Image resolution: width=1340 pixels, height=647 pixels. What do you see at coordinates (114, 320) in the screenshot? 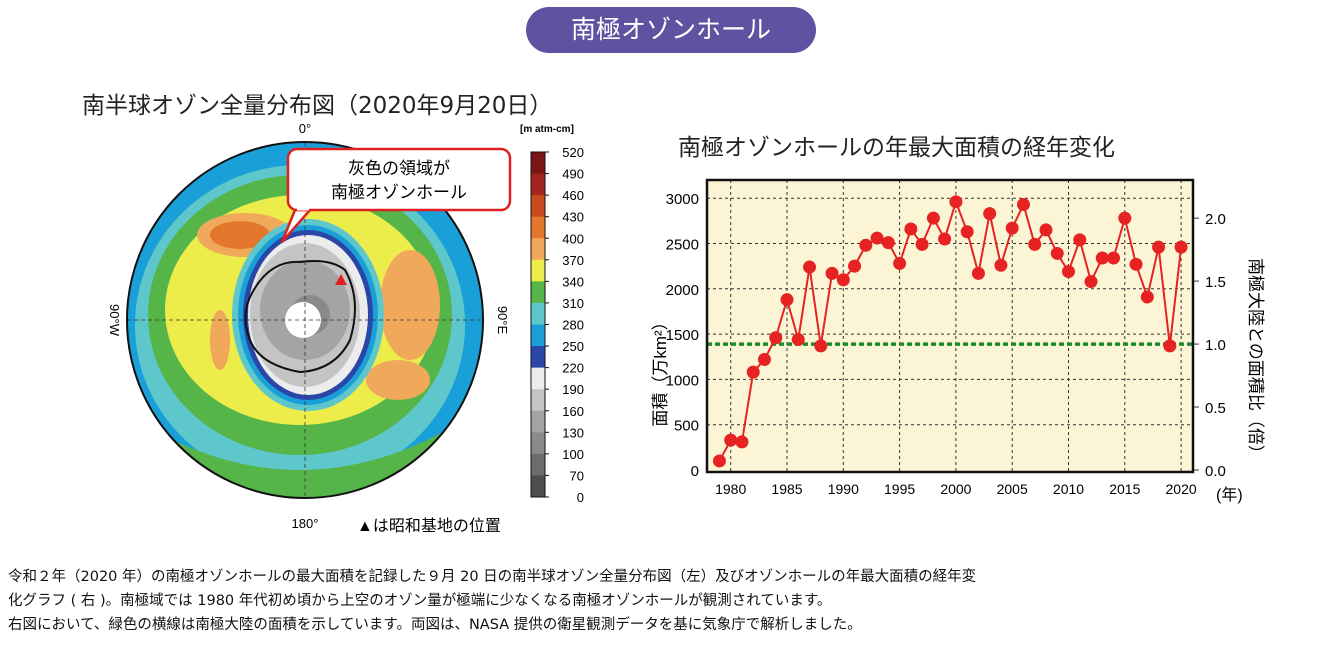
I see `label-90w: 90°W` at bounding box center [114, 320].